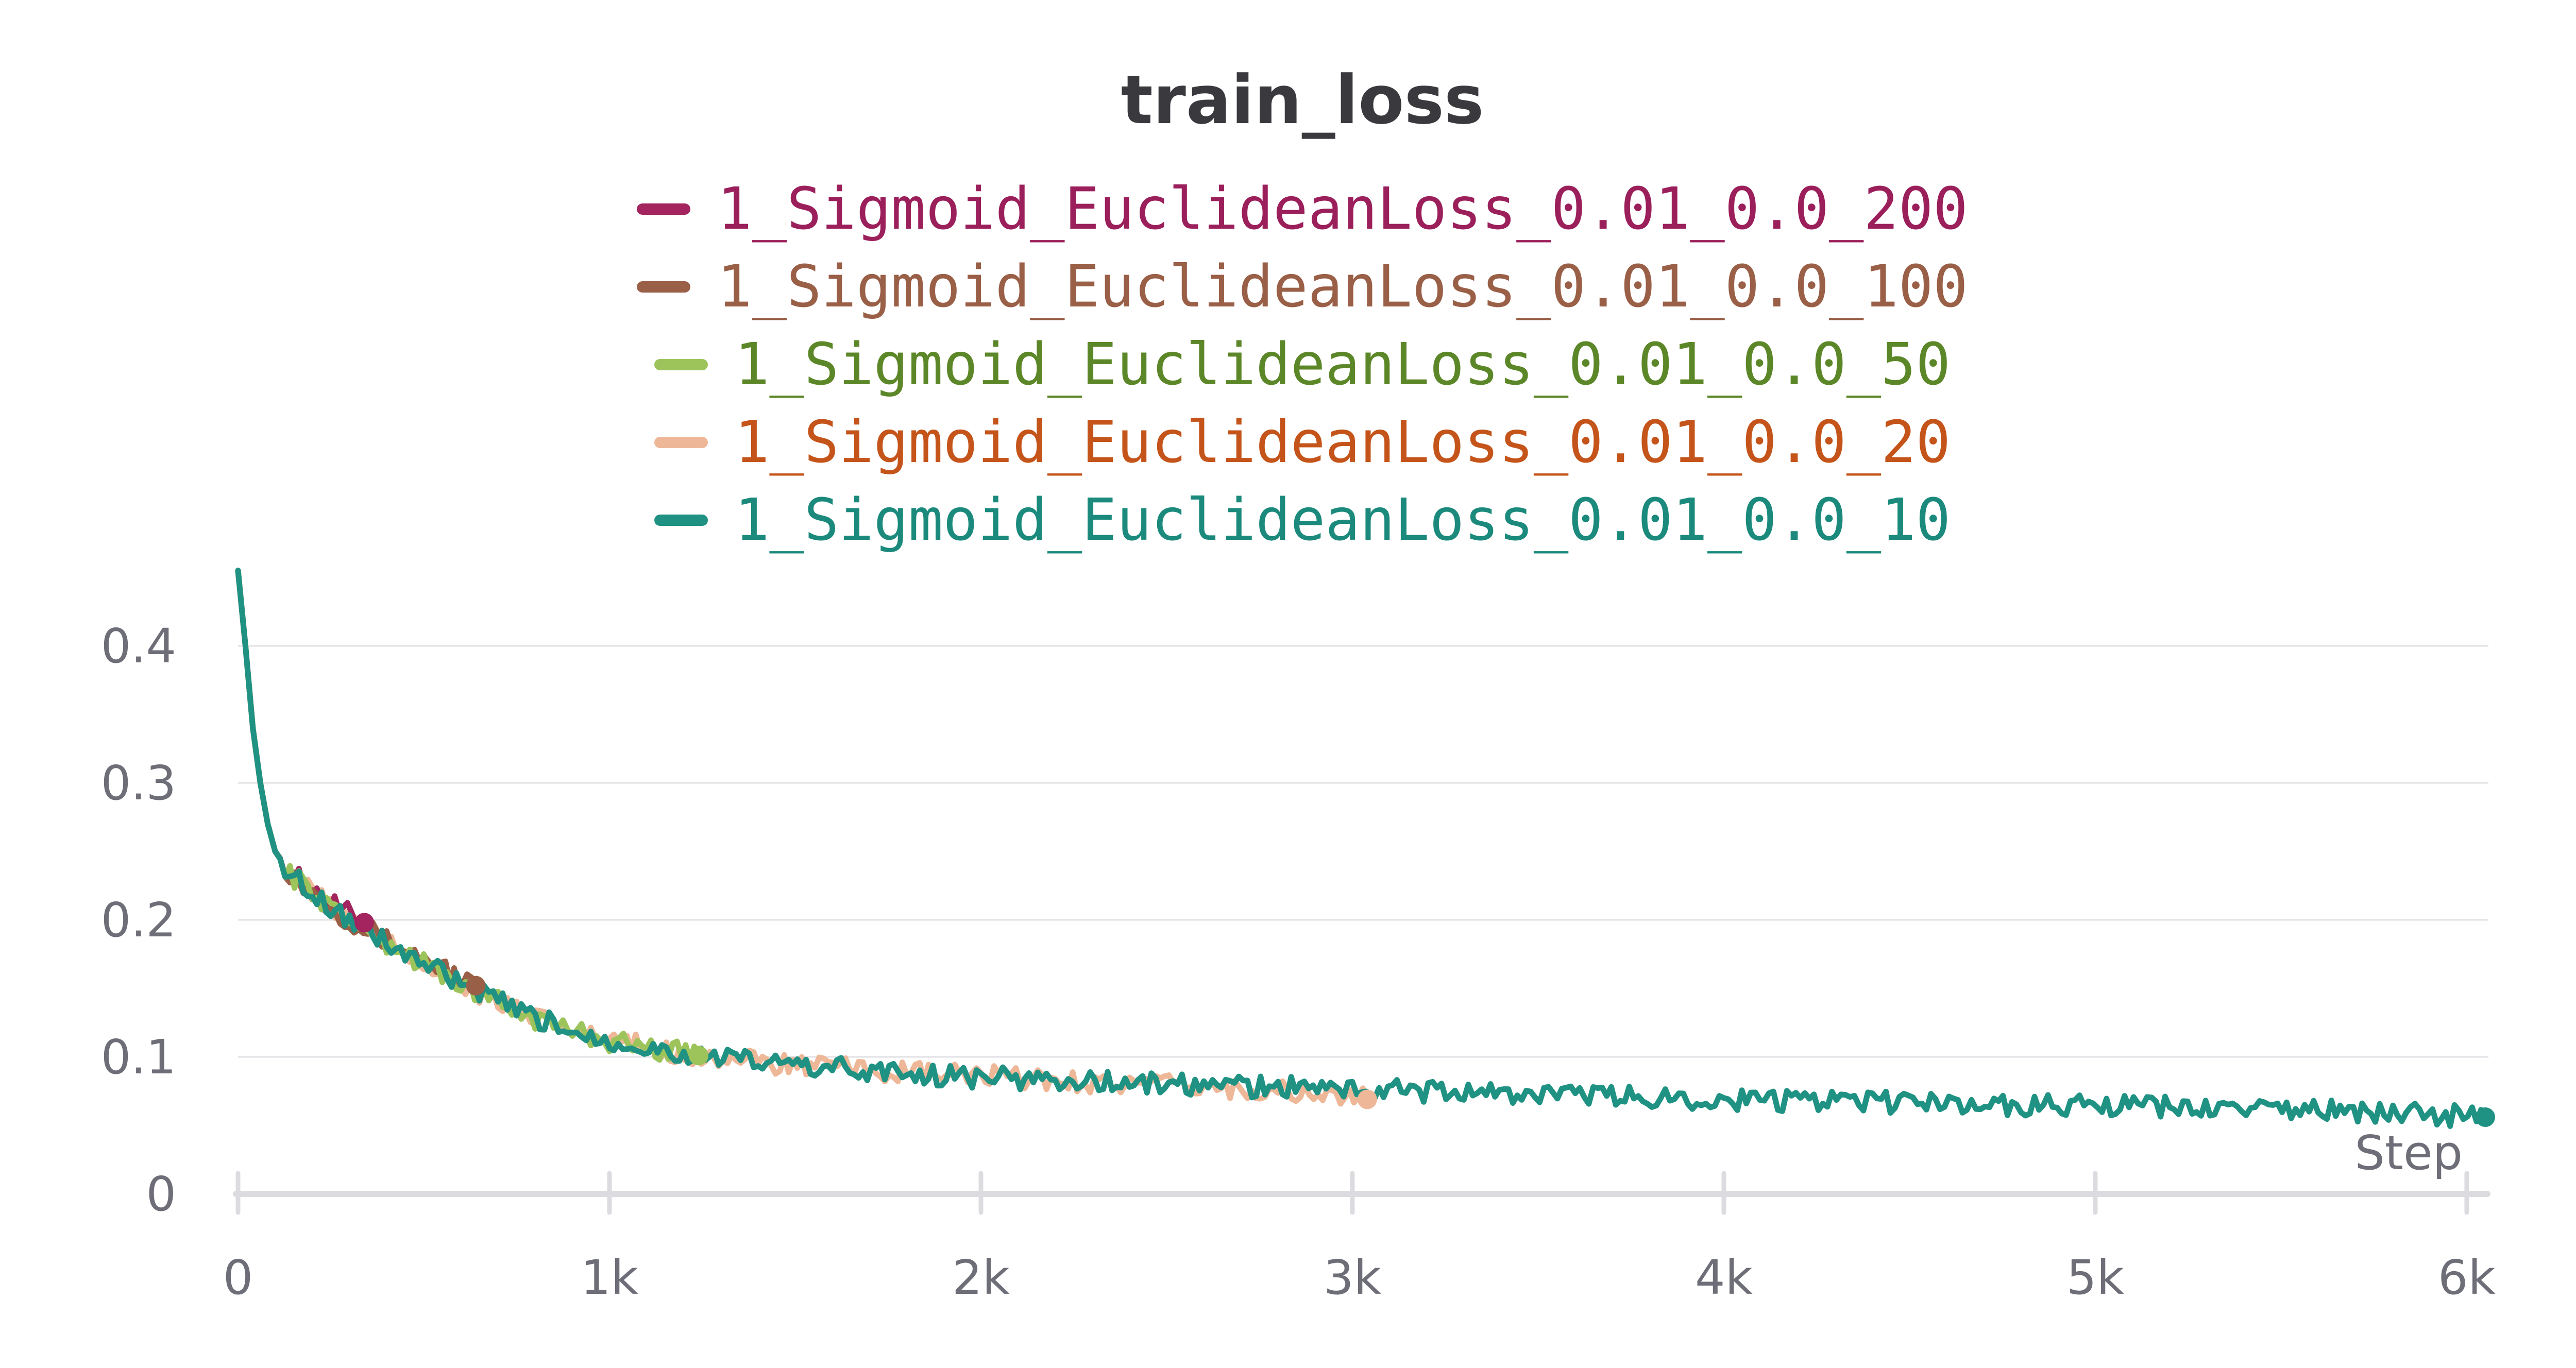 The image size is (2576, 1368). I want to click on y-tick-label: 0, so click(161, 1194).